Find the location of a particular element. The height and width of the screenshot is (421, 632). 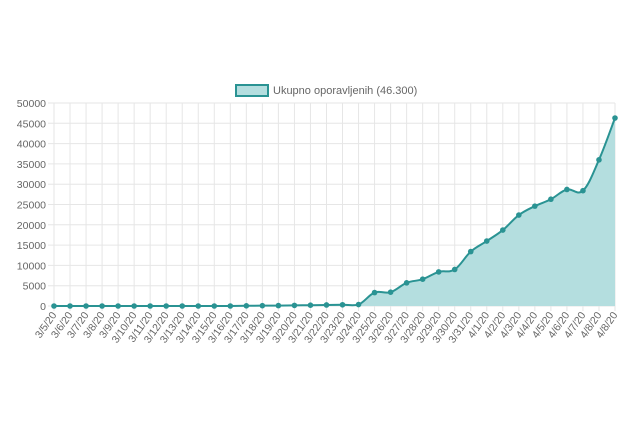

y-tick-label: 45000 is located at coordinates (31, 124).